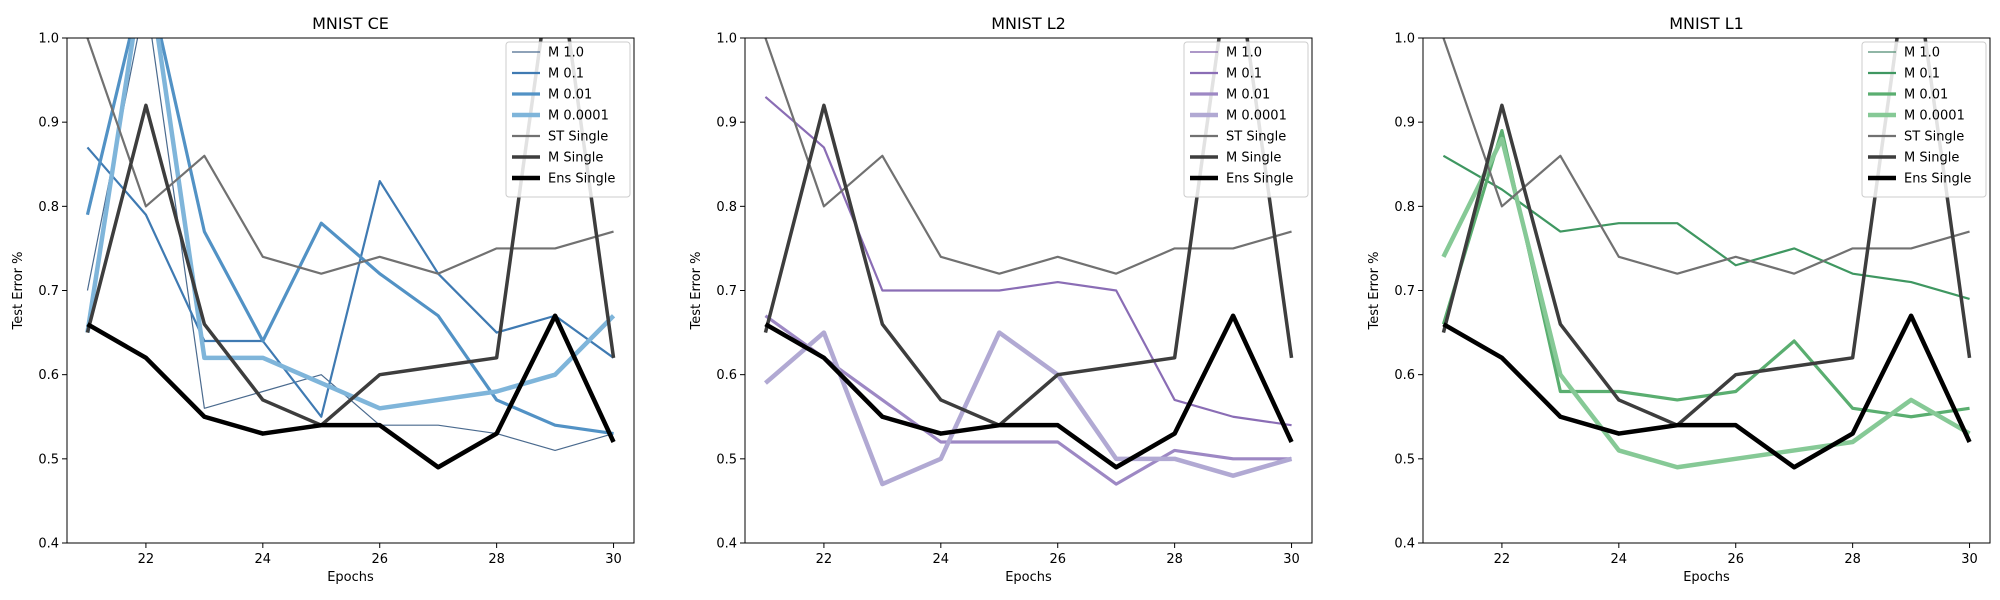 This screenshot has height=600, width=2000. I want to click on chart-title: MNIST CE, so click(350, 23).